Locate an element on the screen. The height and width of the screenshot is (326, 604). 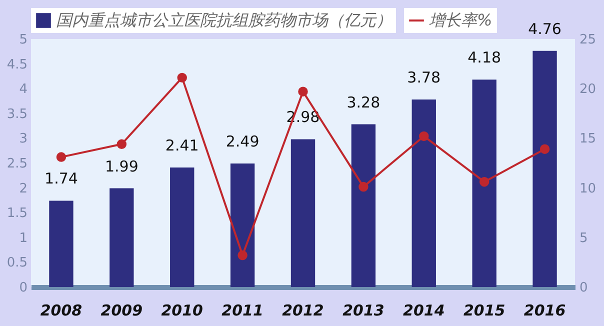
x-tick-label: 2015 is located at coordinates (484, 311).